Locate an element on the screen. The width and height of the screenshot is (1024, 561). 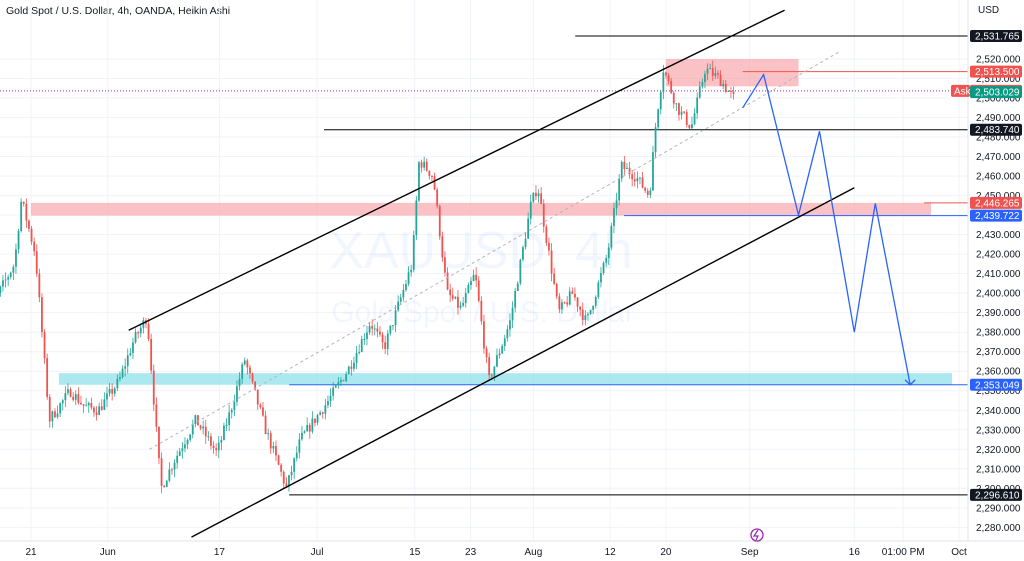
zone-mid-resistance is located at coordinates (481, 209).